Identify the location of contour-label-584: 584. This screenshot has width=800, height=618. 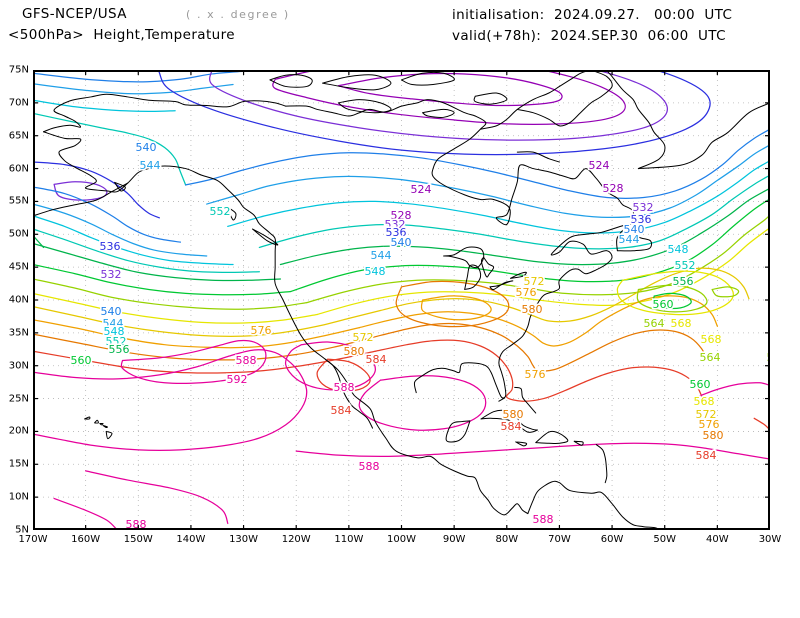
(341, 410).